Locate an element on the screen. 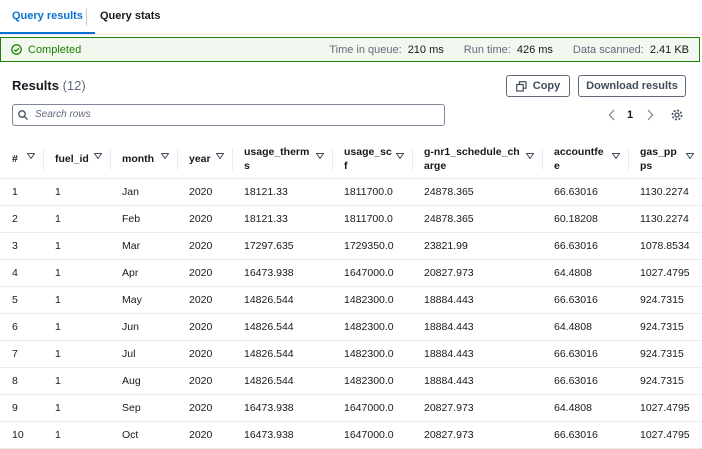 Image resolution: width=702 pixels, height=449 pixels. cell: Jan is located at coordinates (143, 192).